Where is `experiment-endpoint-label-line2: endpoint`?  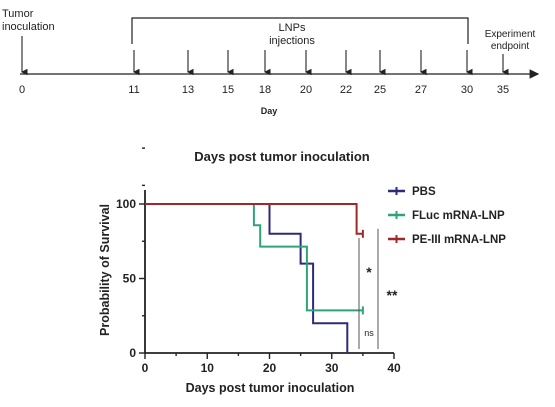 experiment-endpoint-label-line2: endpoint is located at coordinates (510, 46).